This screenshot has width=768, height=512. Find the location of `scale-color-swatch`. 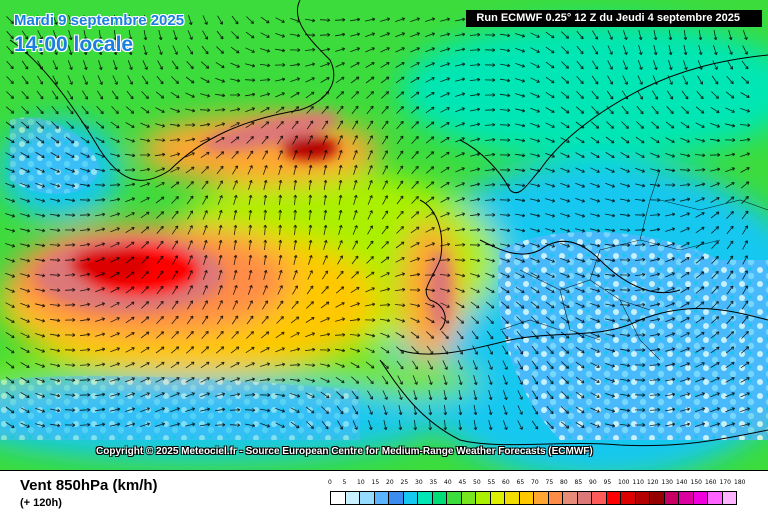

scale-color-swatch is located at coordinates (454, 498).